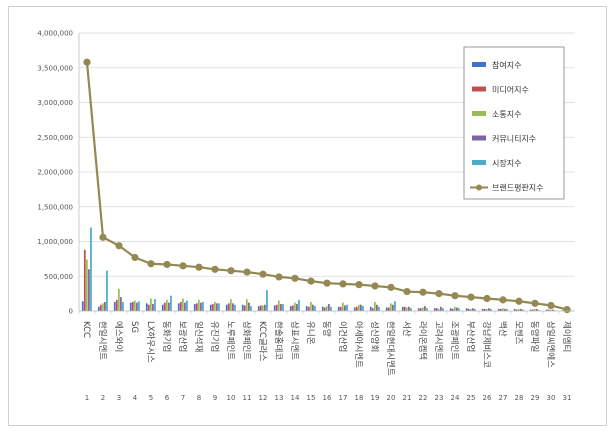  I want to click on legend-label: 커뮤니티지수, so click(514, 139).